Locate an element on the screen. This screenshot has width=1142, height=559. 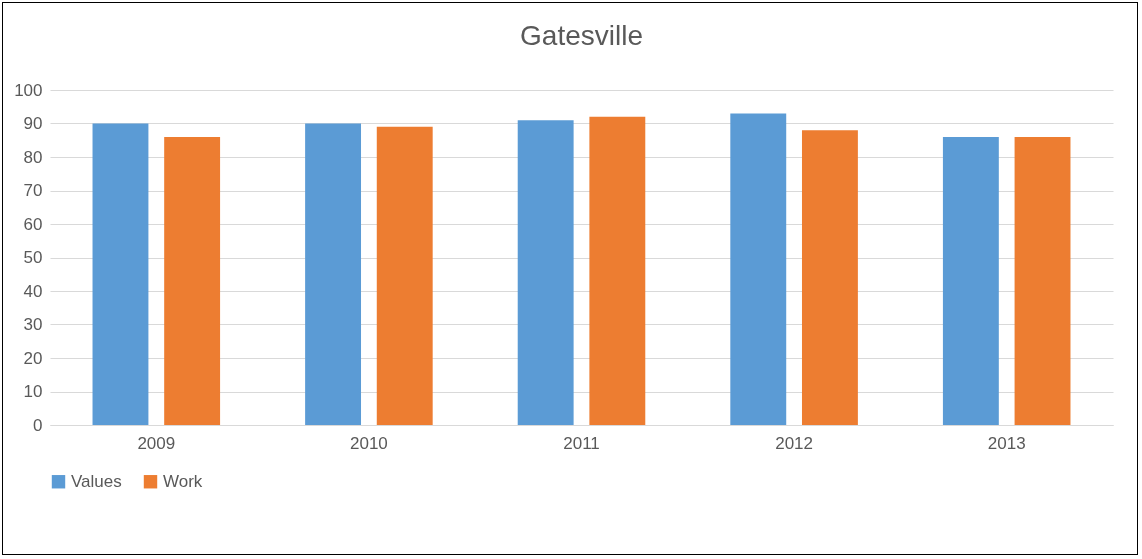
y-tick-label: 50 is located at coordinates (33, 257).